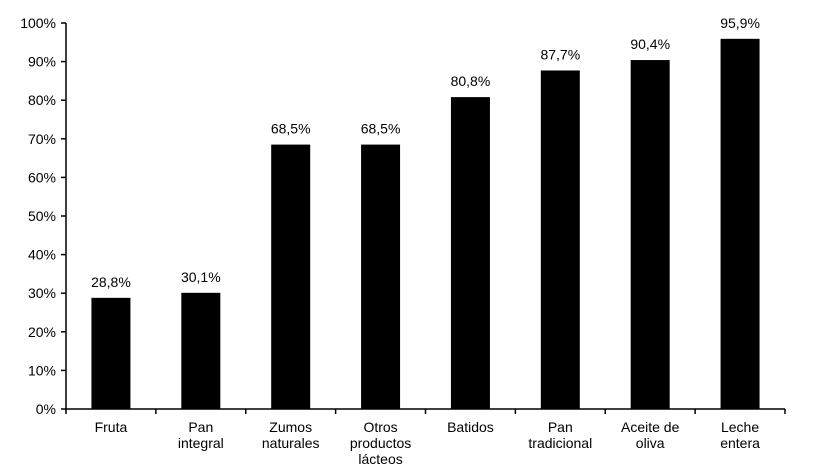  I want to click on bar-value-label: 95,9%, so click(740, 23).